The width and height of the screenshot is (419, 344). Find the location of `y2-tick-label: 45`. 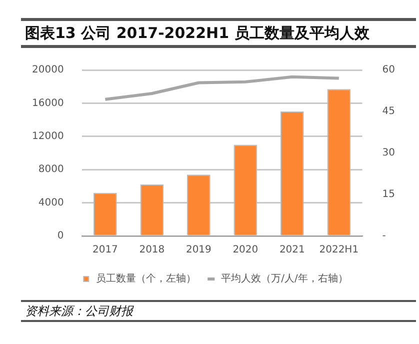

y2-tick-label: 45 is located at coordinates (389, 112).